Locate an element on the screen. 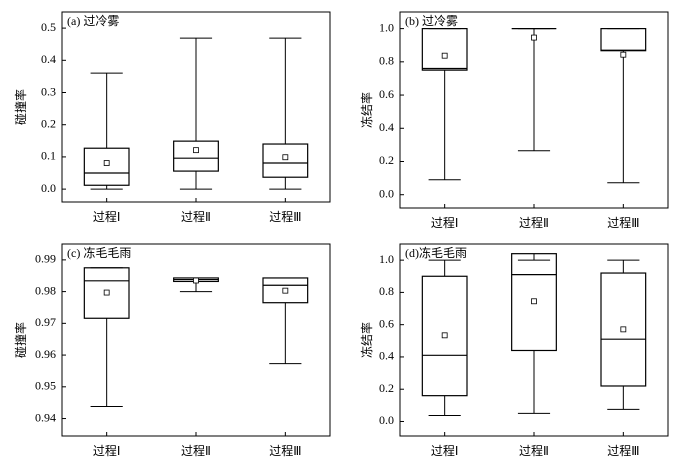  y-tick-label: 0.5 is located at coordinates (48, 27).